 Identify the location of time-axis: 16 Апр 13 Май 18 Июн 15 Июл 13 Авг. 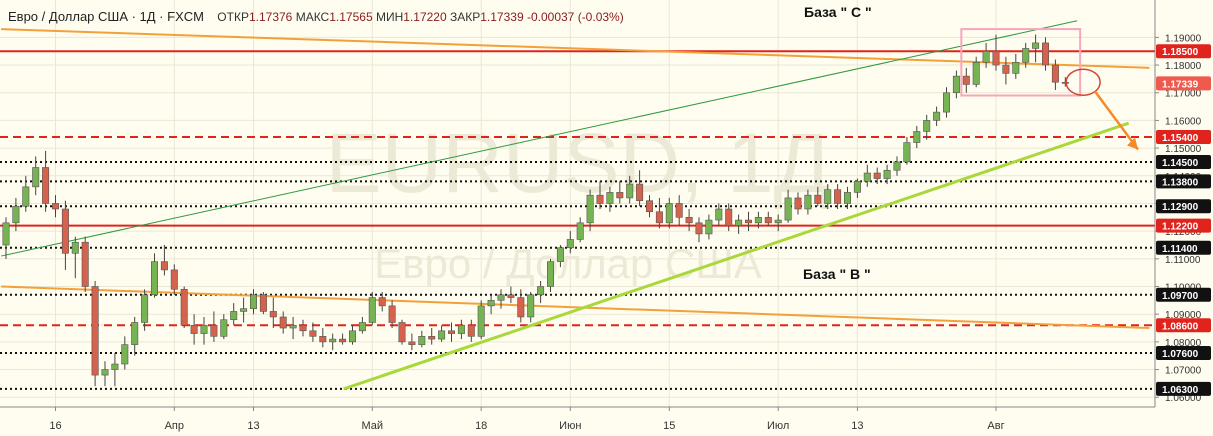
(606, 421).